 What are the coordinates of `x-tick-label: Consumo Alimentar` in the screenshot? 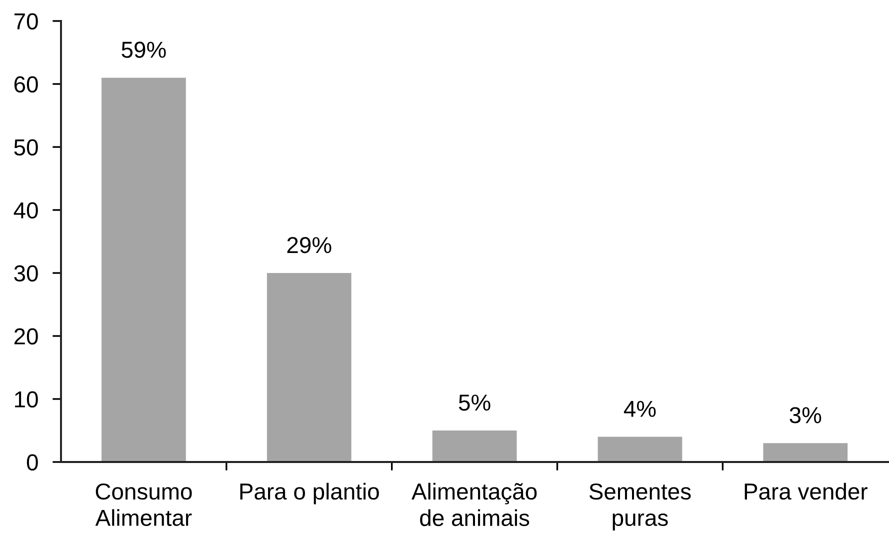 It's located at (143, 504).